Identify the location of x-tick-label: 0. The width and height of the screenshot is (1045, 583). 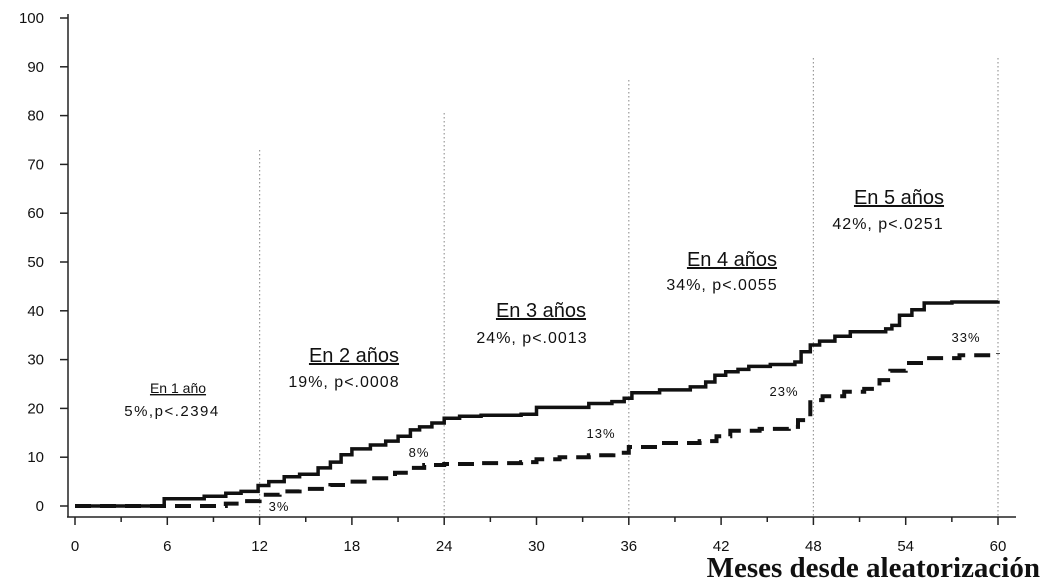
(75, 546).